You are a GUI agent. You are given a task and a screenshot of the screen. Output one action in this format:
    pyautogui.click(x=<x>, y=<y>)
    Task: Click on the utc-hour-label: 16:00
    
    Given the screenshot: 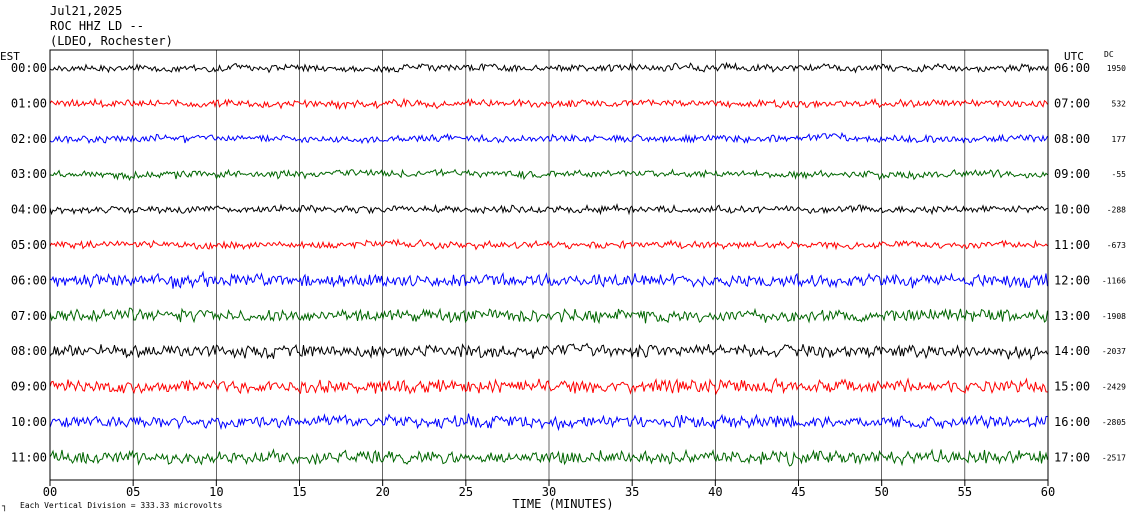 What is the action you would take?
    pyautogui.click(x=1072, y=422)
    